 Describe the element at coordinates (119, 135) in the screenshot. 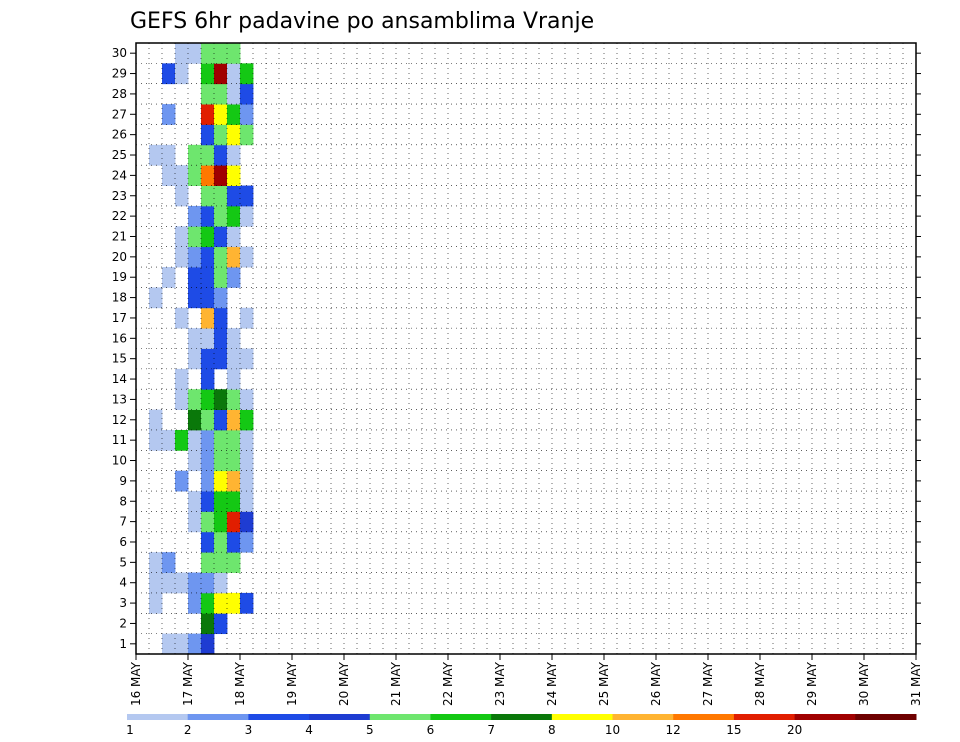

I see `y-tick-label: 26` at that location.